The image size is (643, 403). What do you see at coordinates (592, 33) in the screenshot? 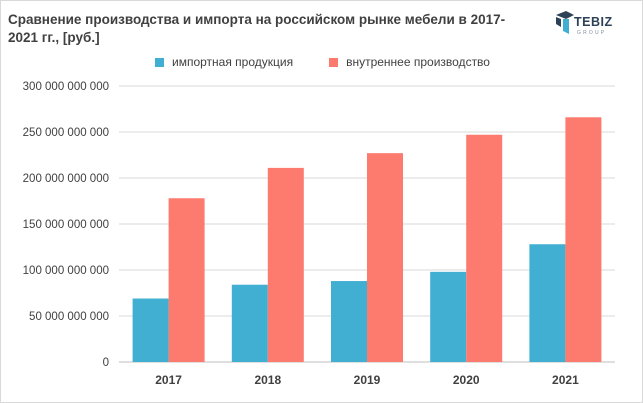
I see `logo-subtitle: GROUP` at bounding box center [592, 33].